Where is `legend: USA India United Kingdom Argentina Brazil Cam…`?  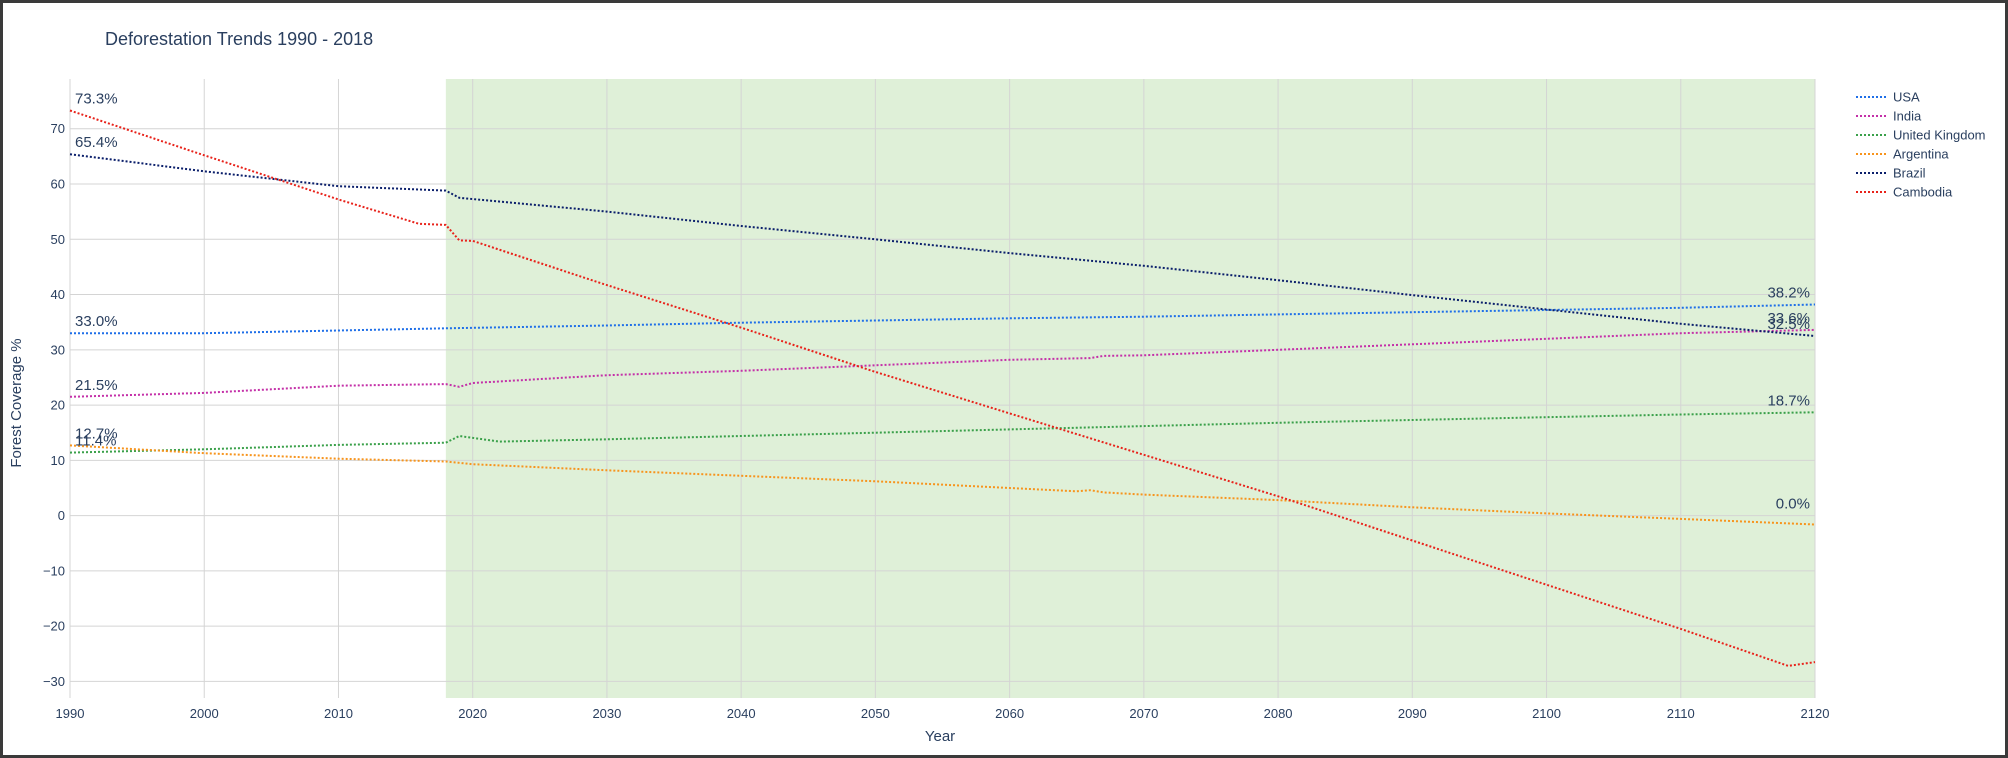 legend: USA India United Kingdom Argentina Brazil Cam… is located at coordinates (1921, 145).